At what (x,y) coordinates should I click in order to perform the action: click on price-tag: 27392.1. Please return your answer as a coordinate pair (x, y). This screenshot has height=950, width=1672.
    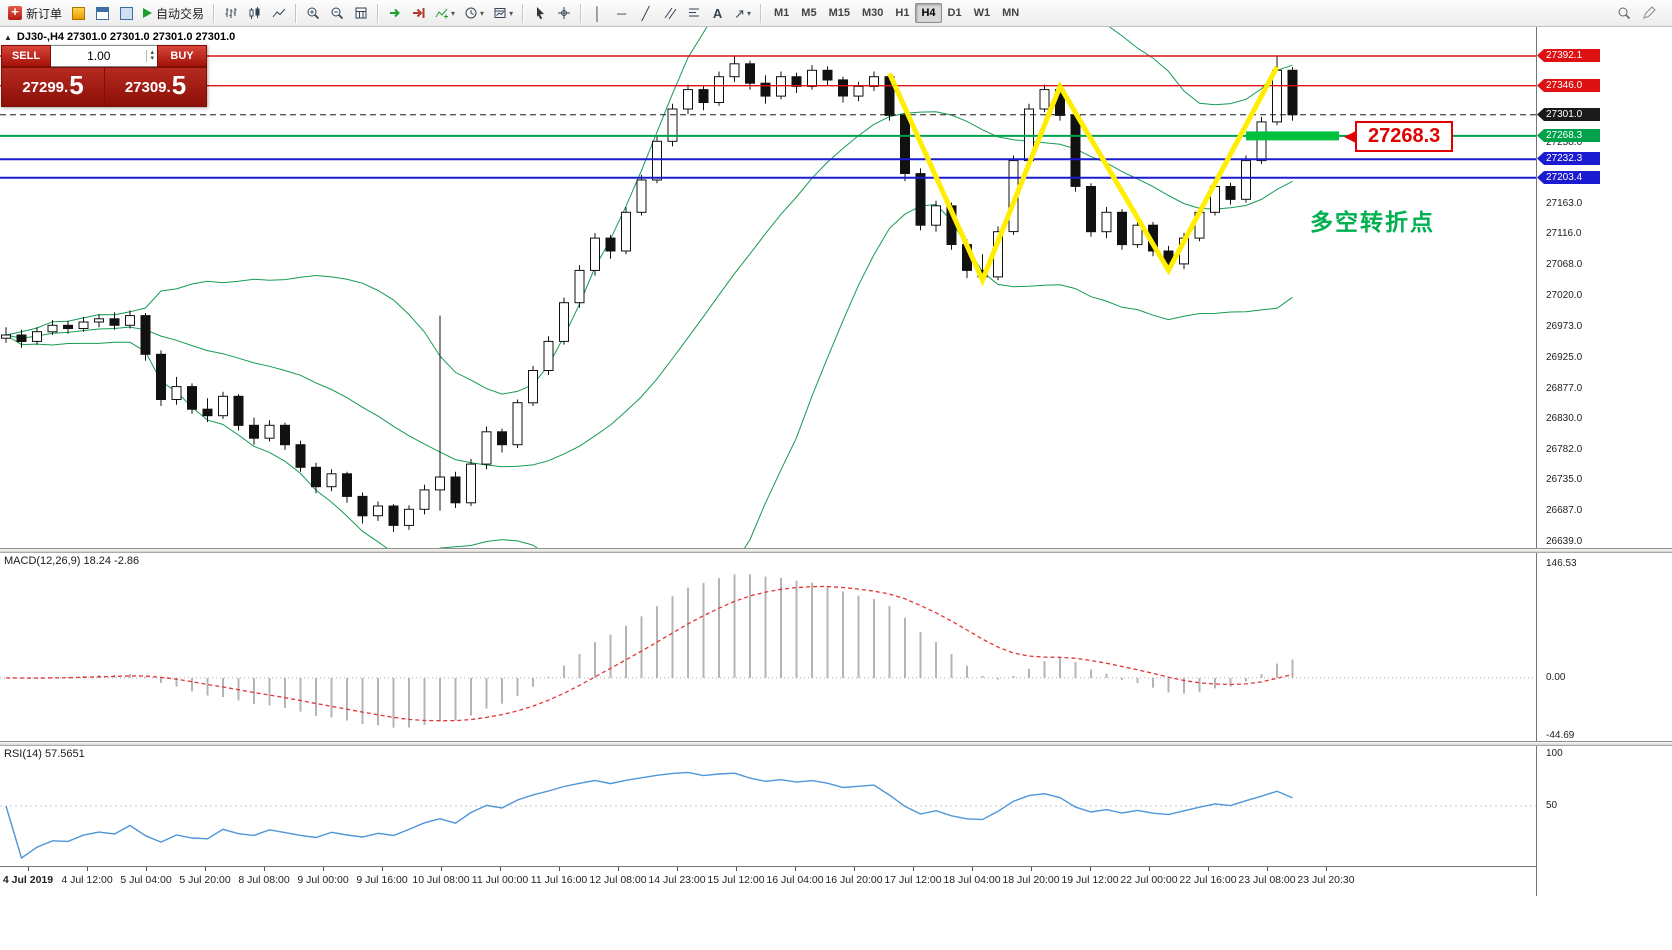
    Looking at the image, I should click on (1568, 55).